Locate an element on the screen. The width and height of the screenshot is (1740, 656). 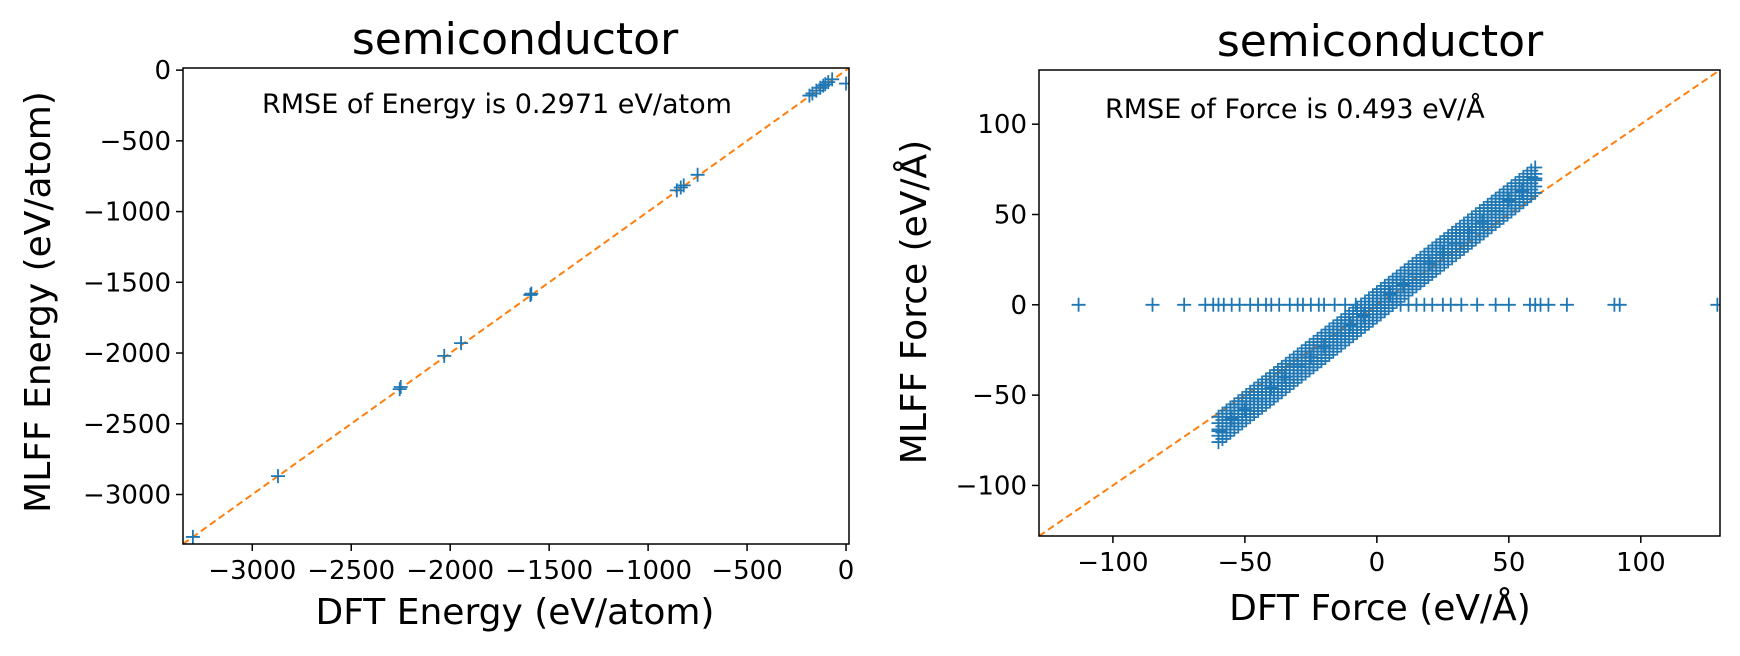
energy-y-tick-label: −500 is located at coordinates (135, 142).